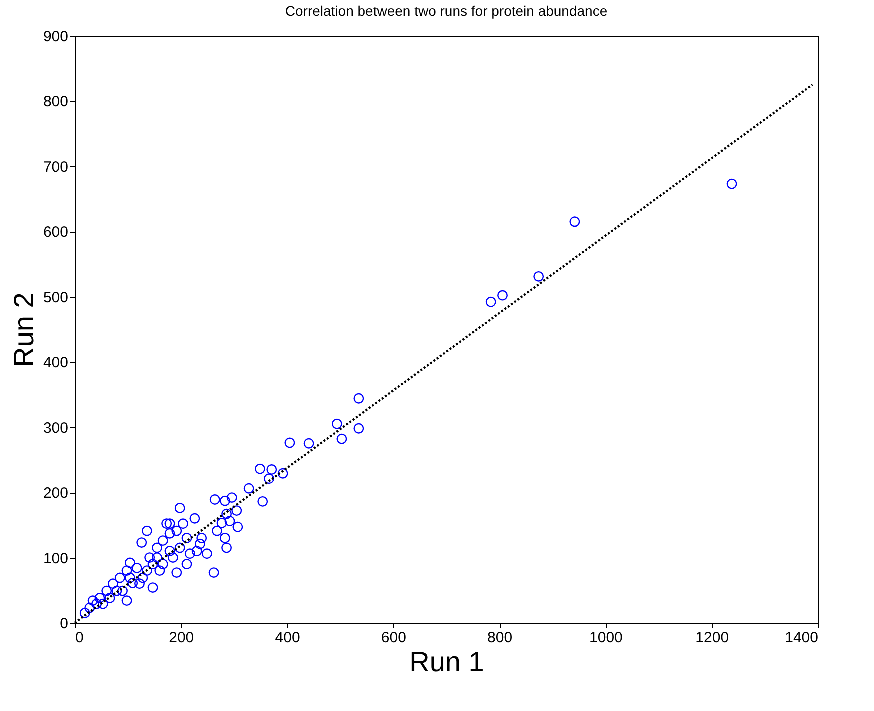 The height and width of the screenshot is (711, 874). What do you see at coordinates (55, 493) in the screenshot?
I see `y-tick-label: 200` at bounding box center [55, 493].